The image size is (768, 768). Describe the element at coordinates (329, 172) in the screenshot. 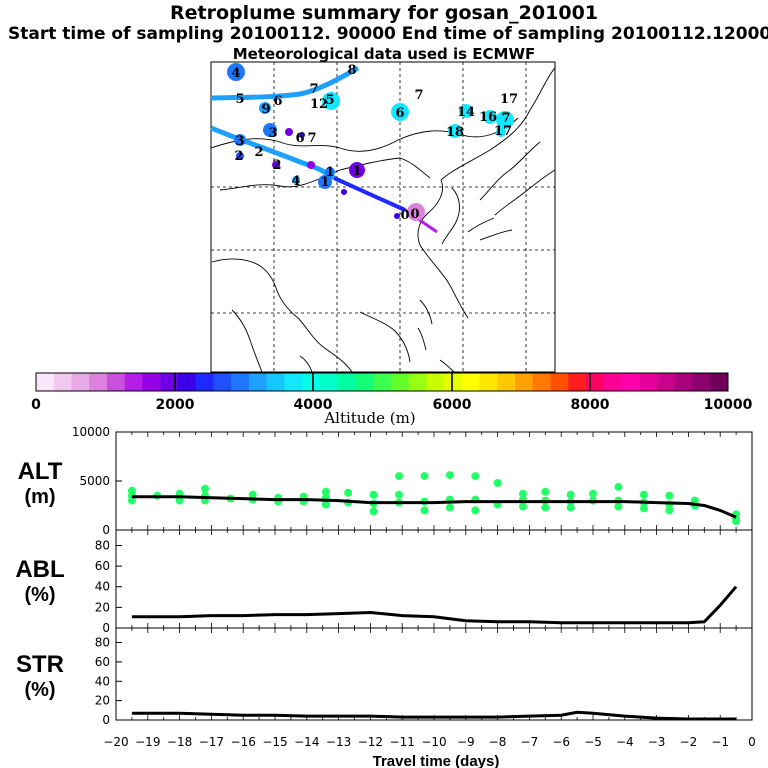

I see `plume-label: 1` at that location.